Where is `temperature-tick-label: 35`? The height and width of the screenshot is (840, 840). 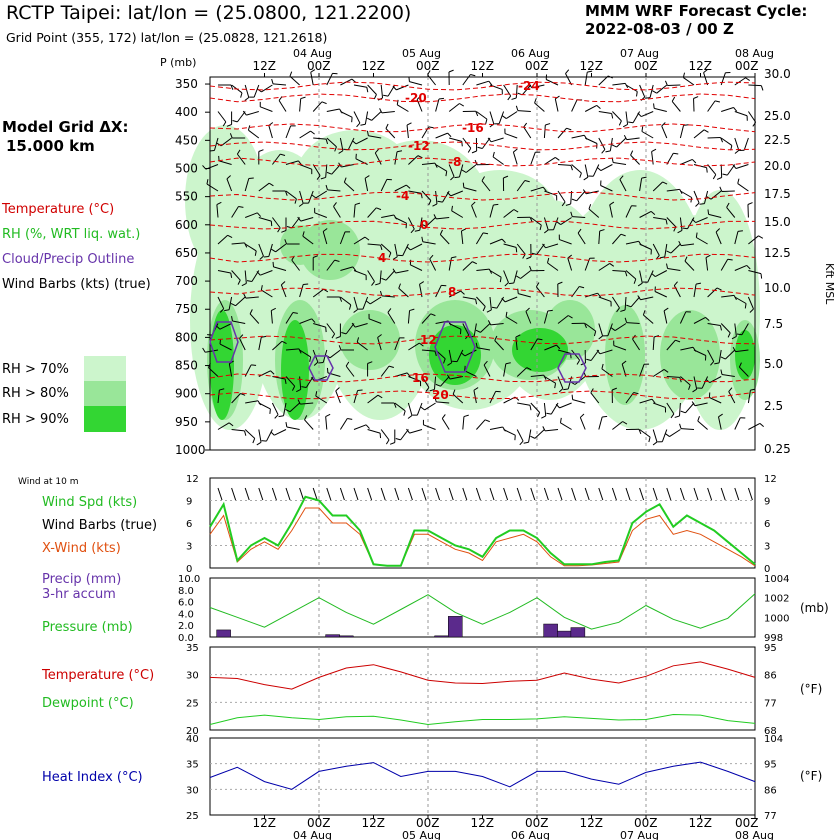 temperature-tick-label: 35 is located at coordinates (192, 648).